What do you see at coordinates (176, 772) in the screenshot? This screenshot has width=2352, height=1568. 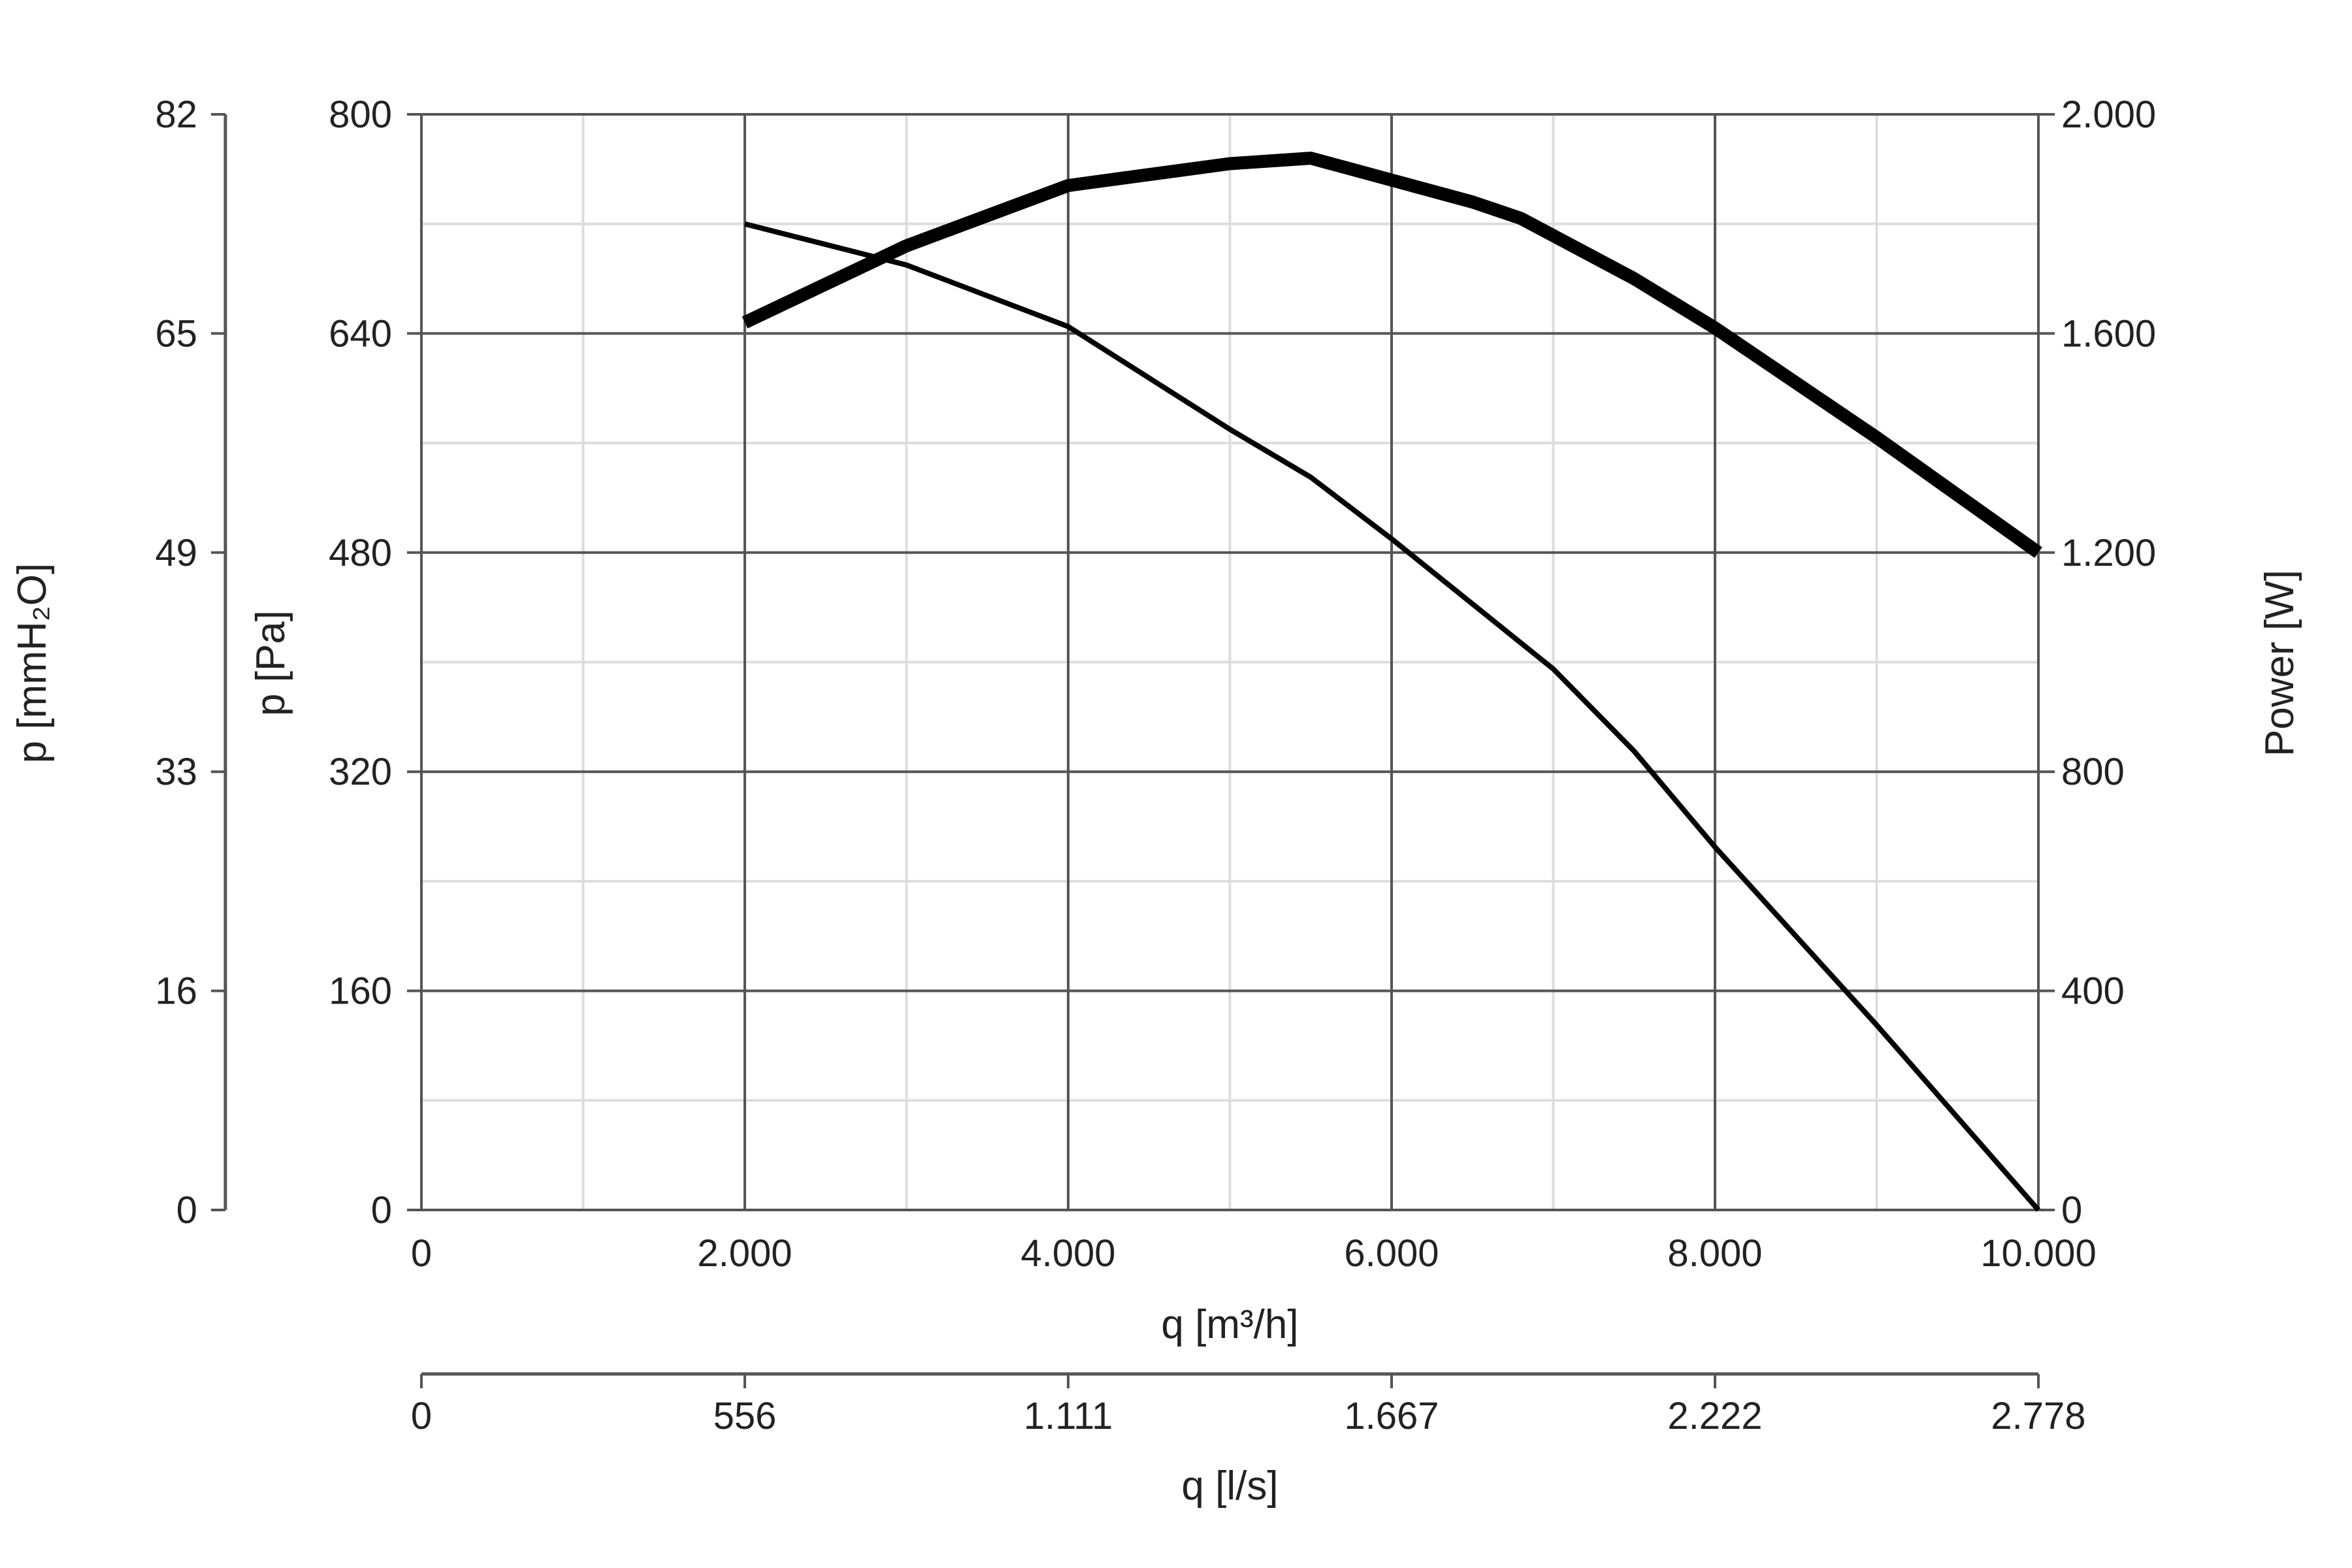 I see `y-left-secondary-tick-label: 33` at bounding box center [176, 772].